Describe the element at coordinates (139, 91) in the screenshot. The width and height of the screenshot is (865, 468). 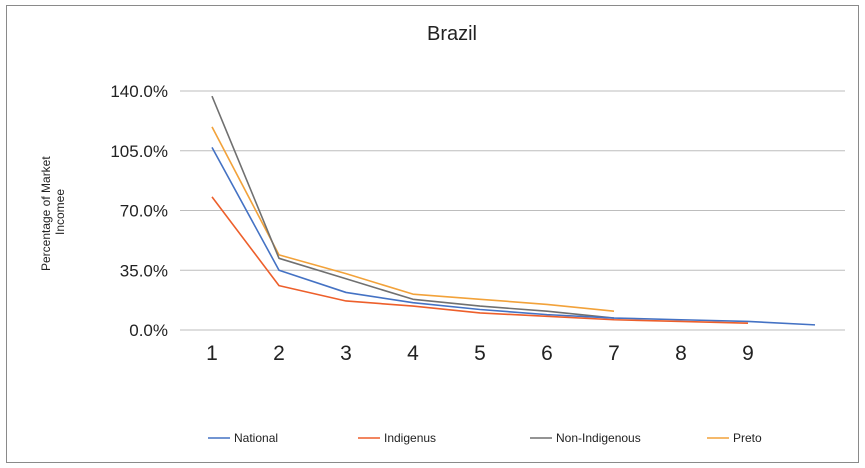
I see `y-tick-label: 140.0%` at that location.